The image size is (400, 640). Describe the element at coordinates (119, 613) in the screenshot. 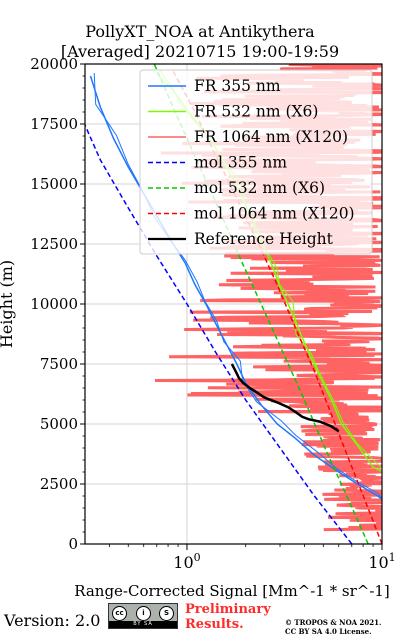

I see `cc-icon: cc` at that location.